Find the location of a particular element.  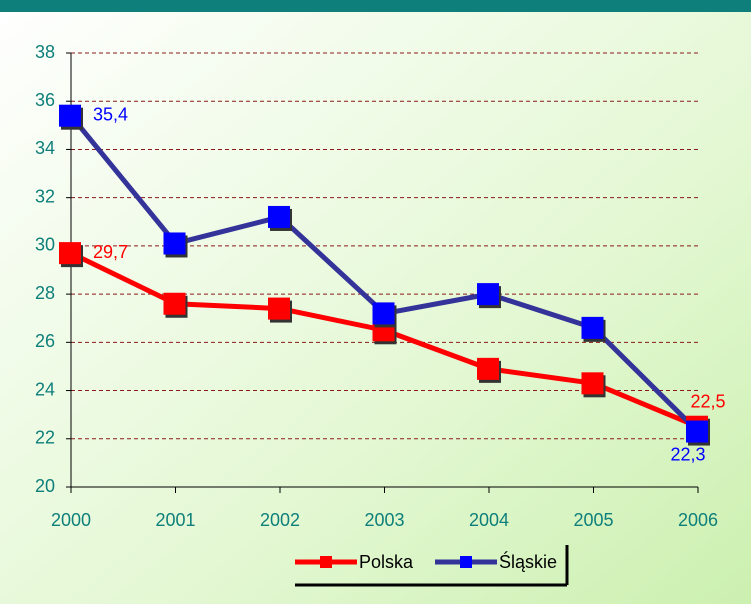

data-label: 22,5 is located at coordinates (707, 401).